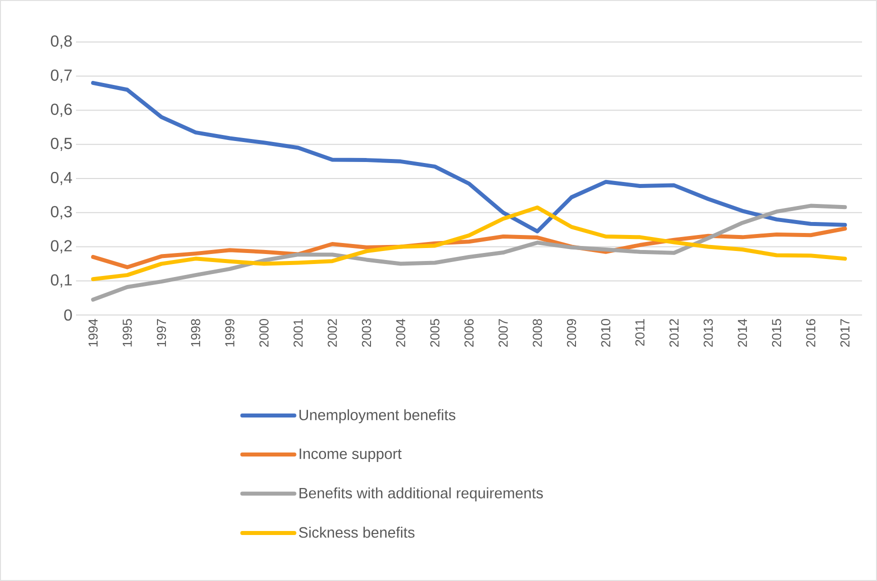 This screenshot has width=877, height=581. I want to click on legend-label: Income support, so click(351, 455).